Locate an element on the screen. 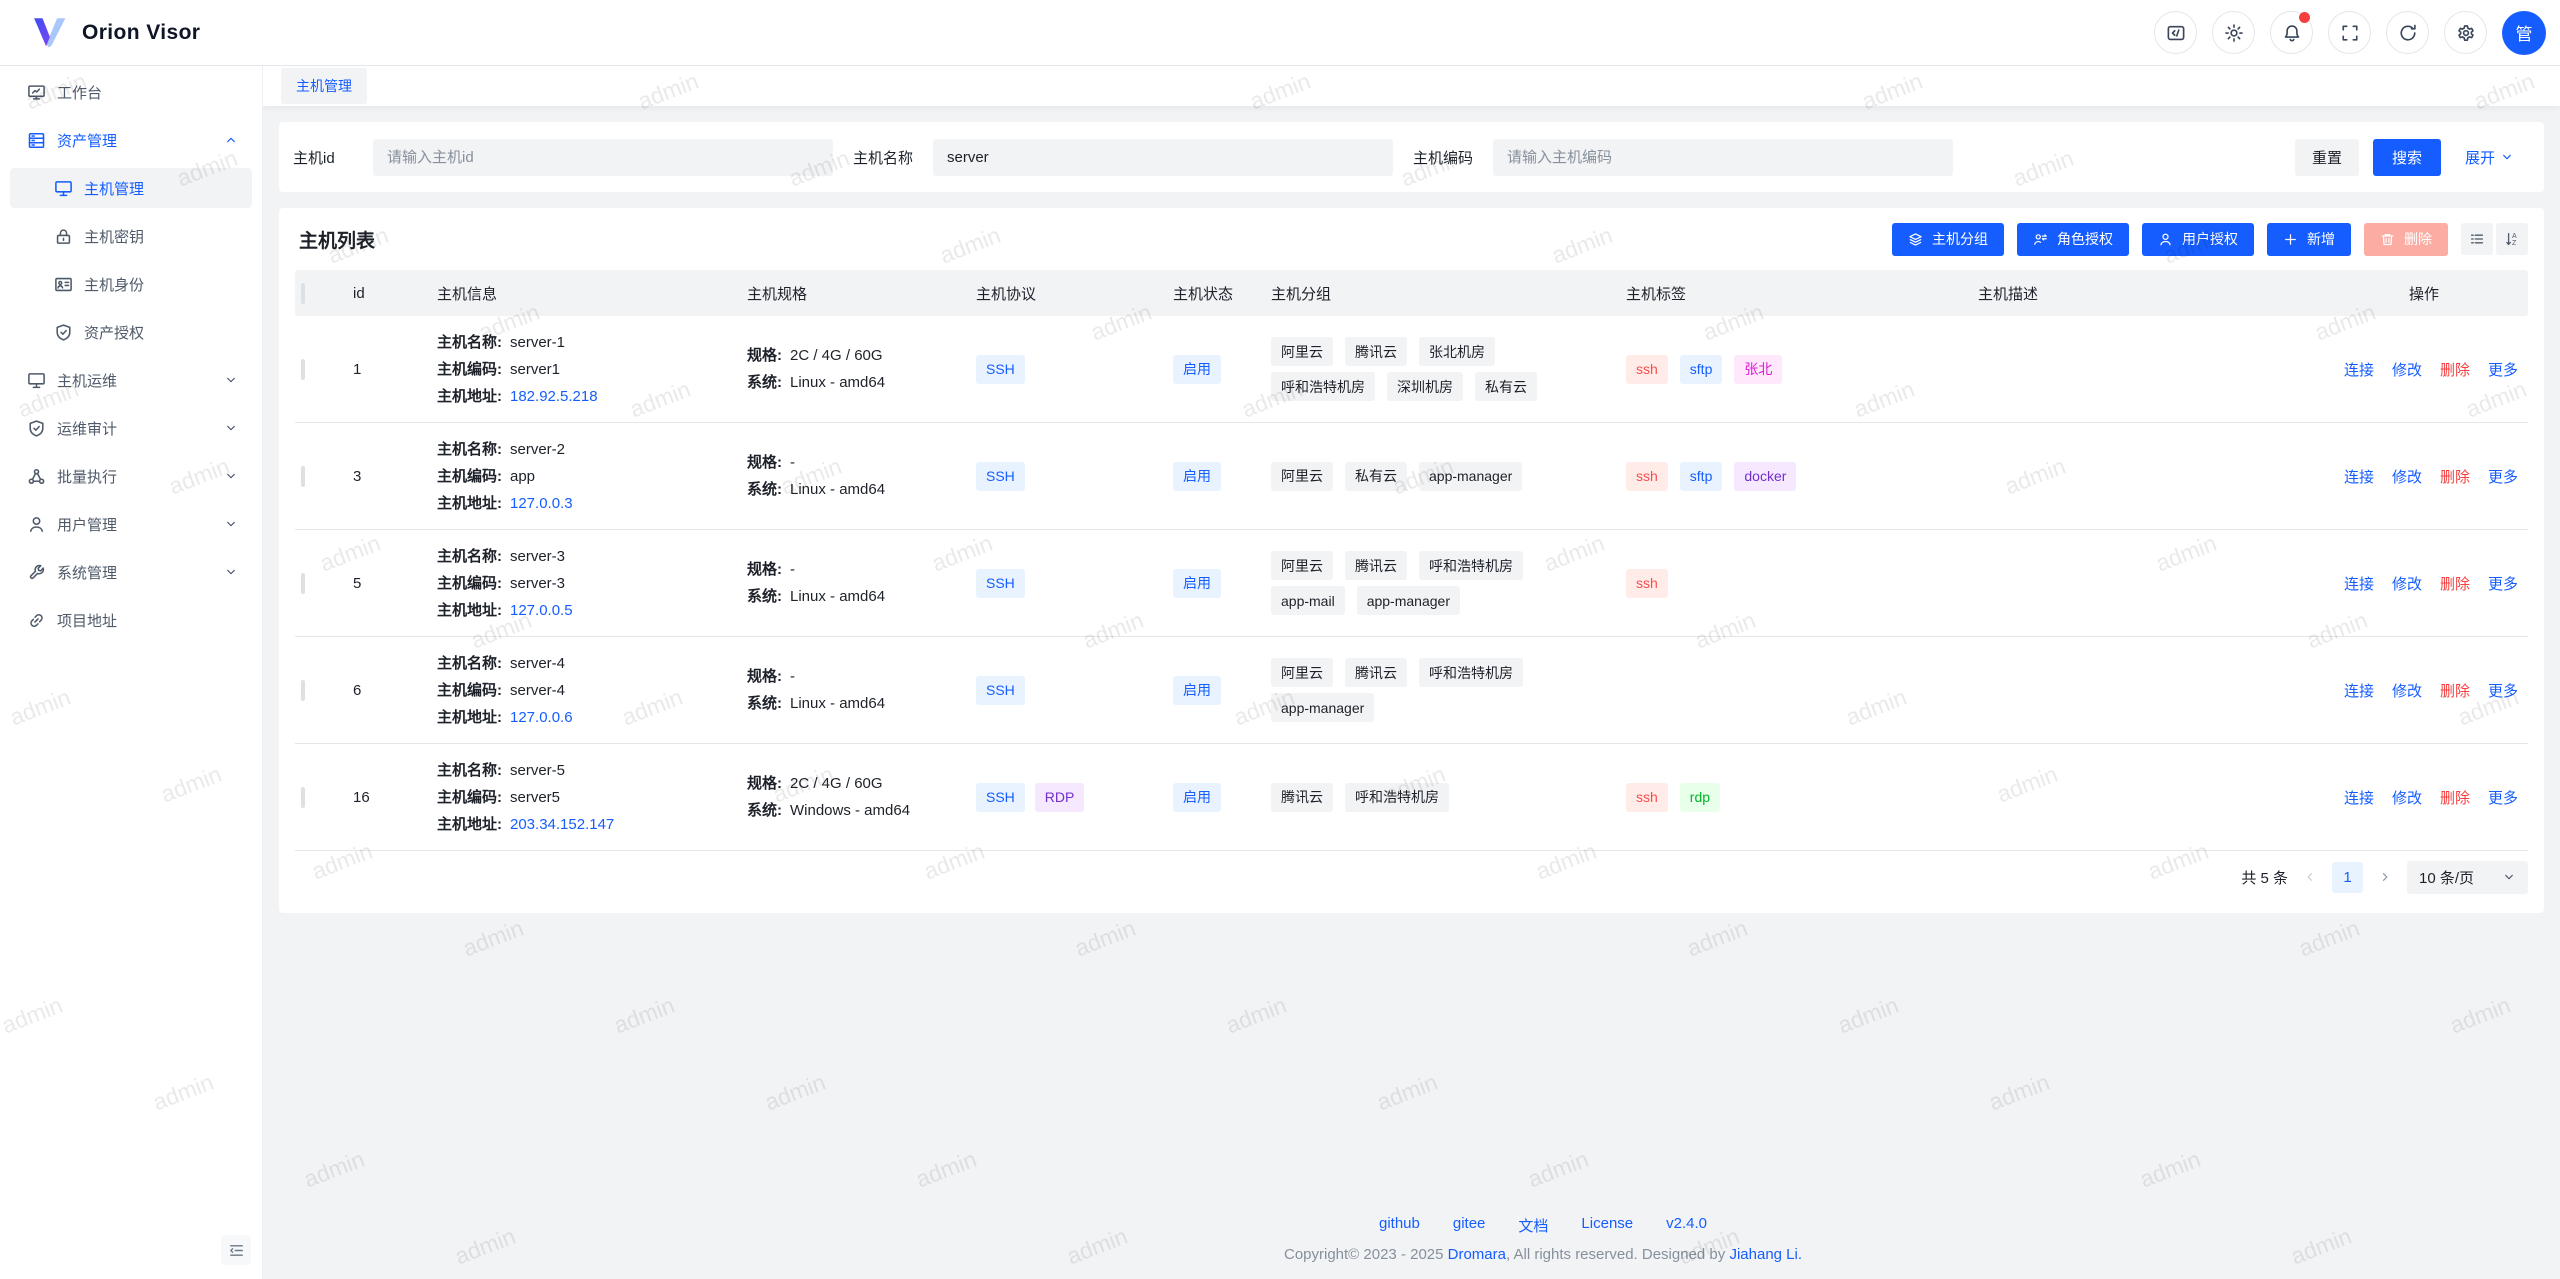 The height and width of the screenshot is (1279, 2560). sidebar-item-asset-authorization: 资产授权 is located at coordinates (131, 332).